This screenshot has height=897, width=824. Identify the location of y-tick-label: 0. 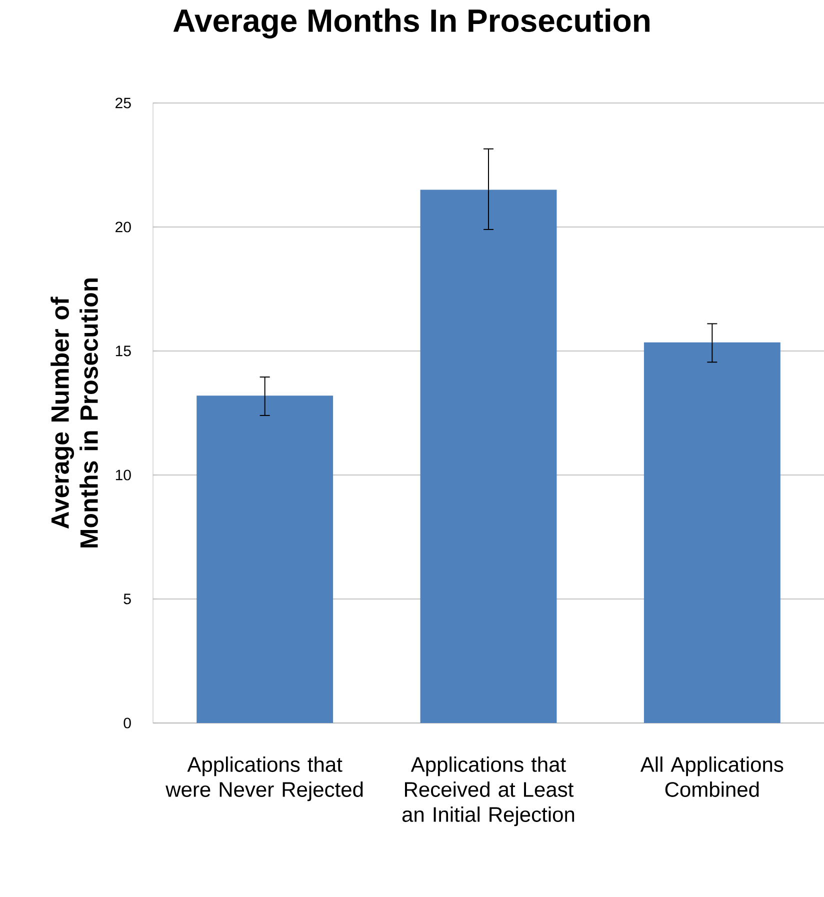
(127, 723).